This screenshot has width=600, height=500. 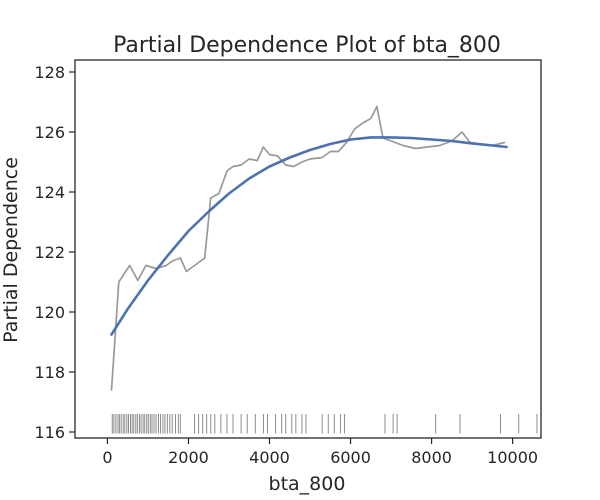 I want to click on y-axis-label: Partial Dependence, so click(x=11, y=250).